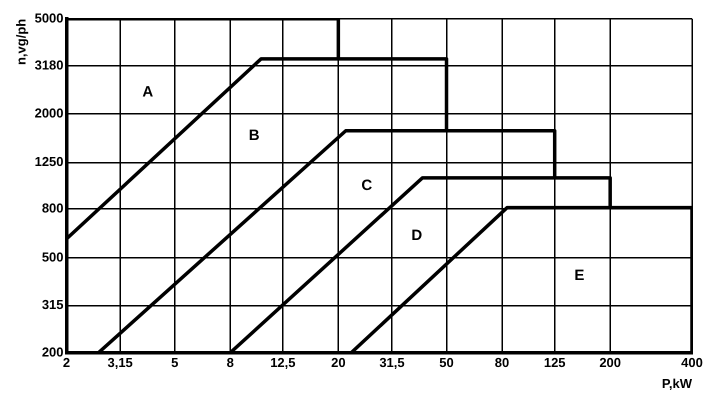 This screenshot has width=724, height=407. Describe the element at coordinates (49, 112) in the screenshot. I see `y-tick-label: 2000` at that location.